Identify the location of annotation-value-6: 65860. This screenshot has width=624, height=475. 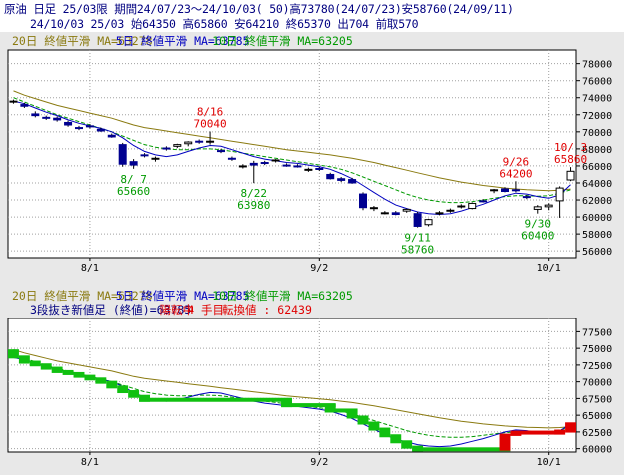
(570, 159).